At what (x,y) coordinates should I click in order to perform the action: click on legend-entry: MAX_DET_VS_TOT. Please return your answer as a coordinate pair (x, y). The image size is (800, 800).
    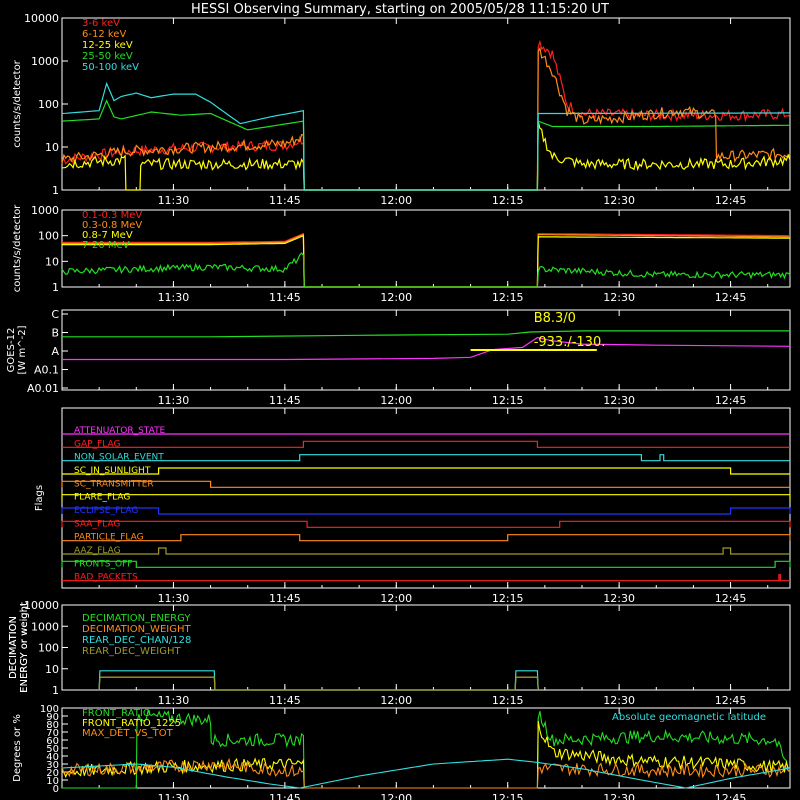
    Looking at the image, I should click on (128, 733).